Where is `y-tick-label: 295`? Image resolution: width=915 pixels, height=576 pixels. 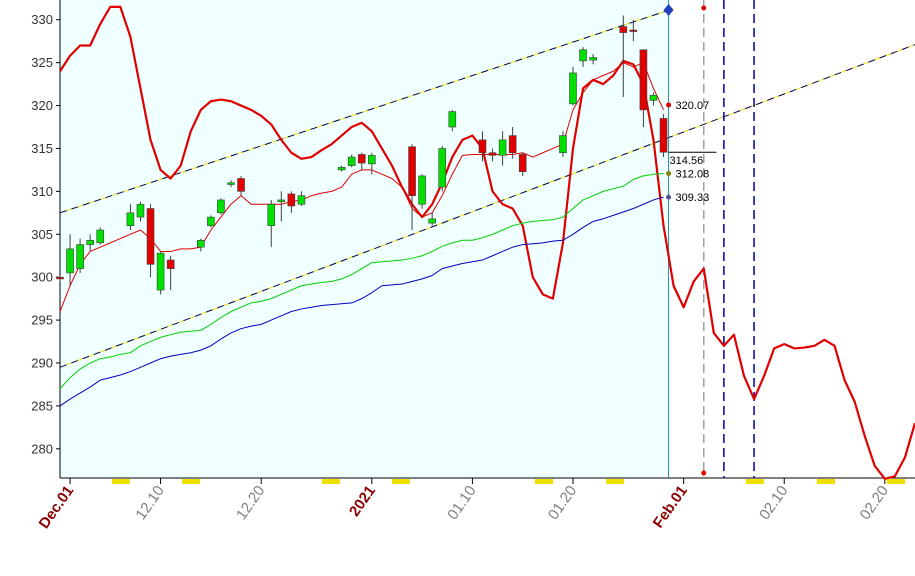
y-tick-label: 295 is located at coordinates (42, 320).